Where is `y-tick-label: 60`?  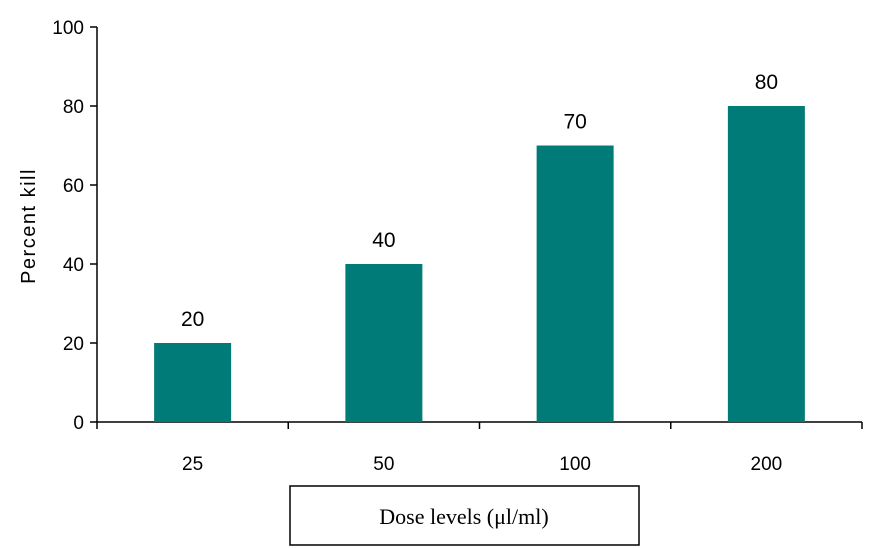 y-tick-label: 60 is located at coordinates (73, 186).